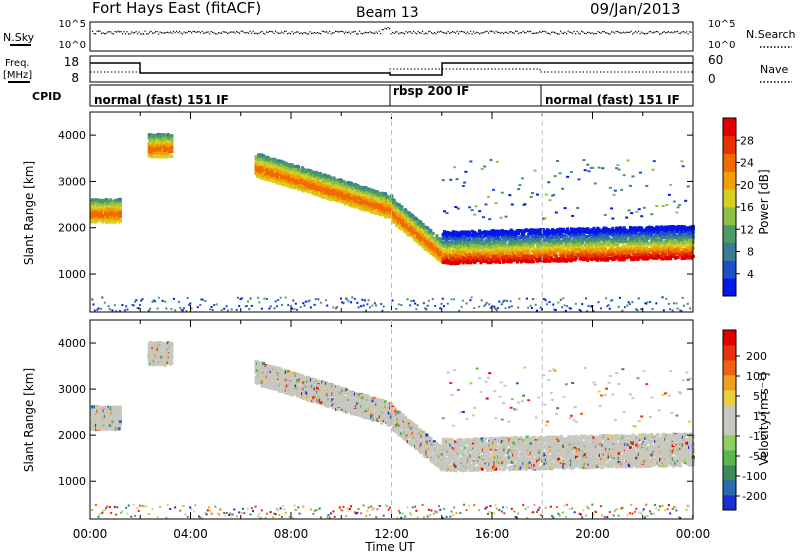 The height and width of the screenshot is (554, 800). Describe the element at coordinates (71, 62) in the screenshot. I see `freq-tick-top: 18` at that location.